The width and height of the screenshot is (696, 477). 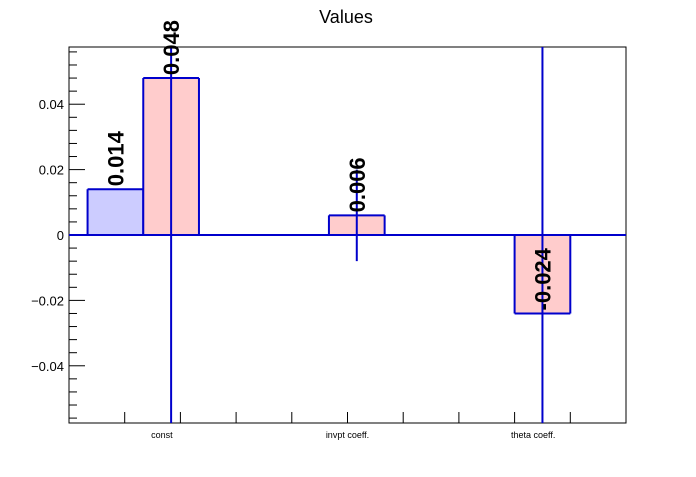 What do you see at coordinates (115, 212) in the screenshot?
I see `bar` at bounding box center [115, 212].